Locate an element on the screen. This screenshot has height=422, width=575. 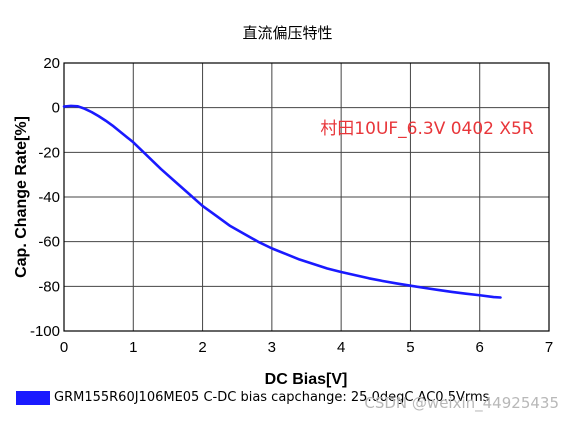
watermark: CSDN @weixin_44925435 is located at coordinates (461, 403).